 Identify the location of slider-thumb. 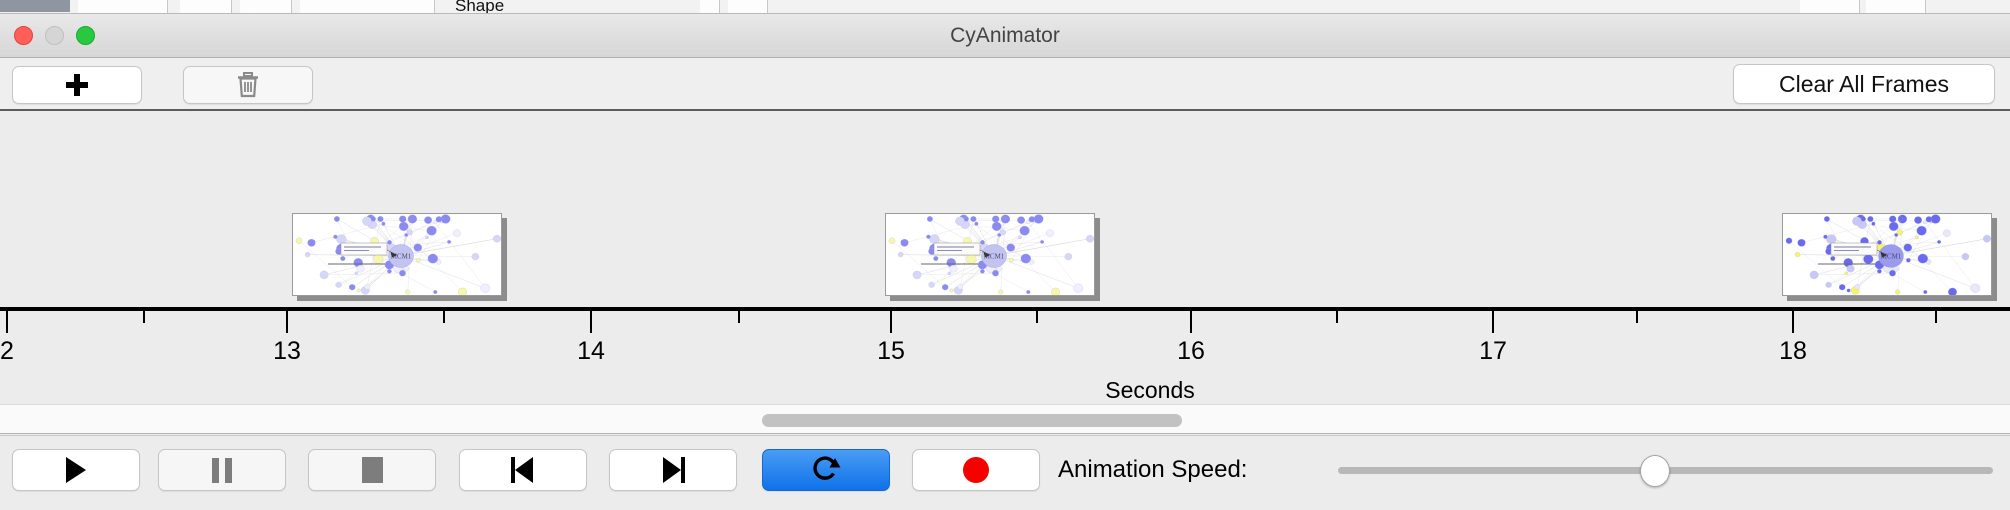
(1655, 471).